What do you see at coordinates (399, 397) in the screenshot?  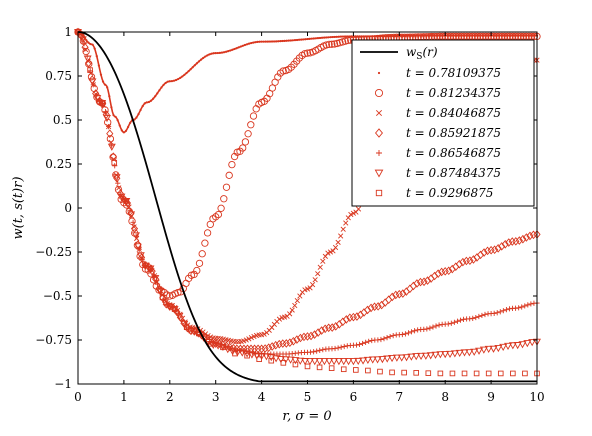 I see `x-tick-label: 7` at bounding box center [399, 397].